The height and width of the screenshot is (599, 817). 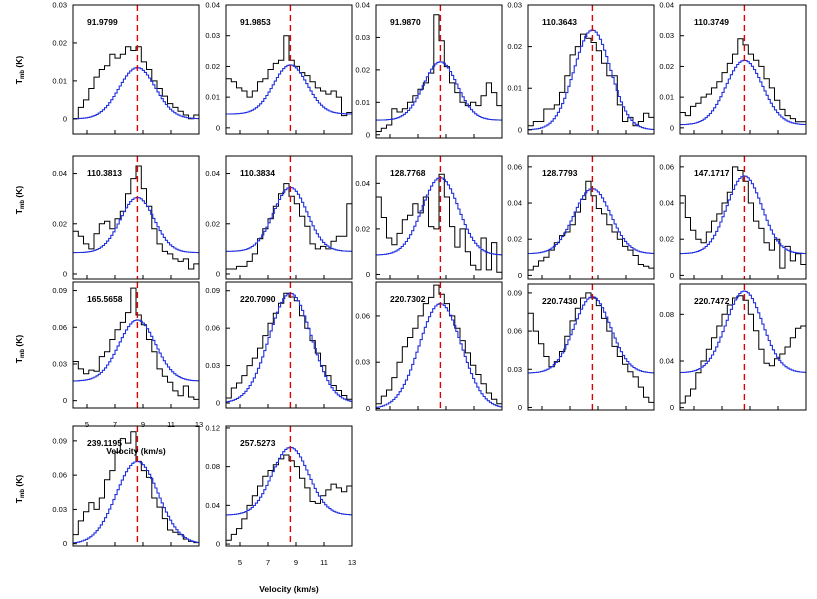 I want to click on y-tick-label: 0.12, so click(x=212, y=427).